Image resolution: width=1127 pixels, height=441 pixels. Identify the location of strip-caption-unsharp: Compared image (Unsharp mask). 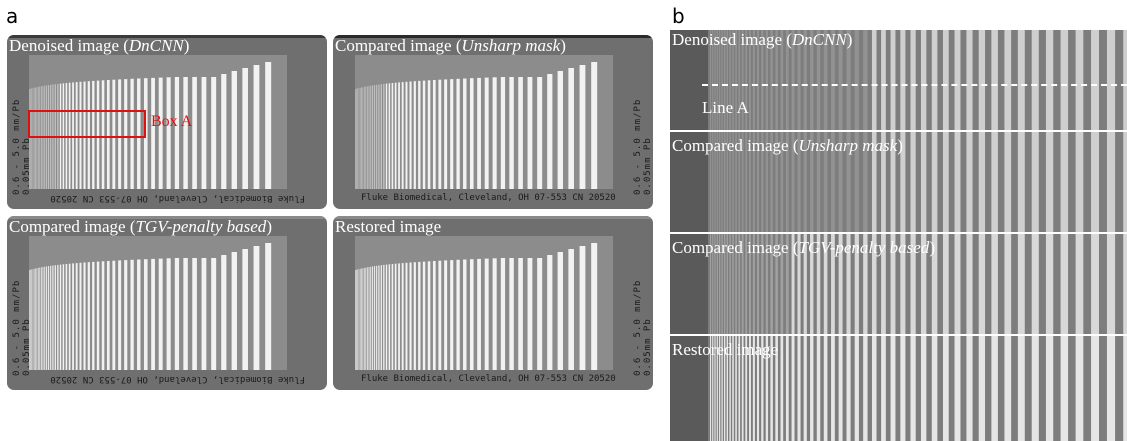
(787, 145).